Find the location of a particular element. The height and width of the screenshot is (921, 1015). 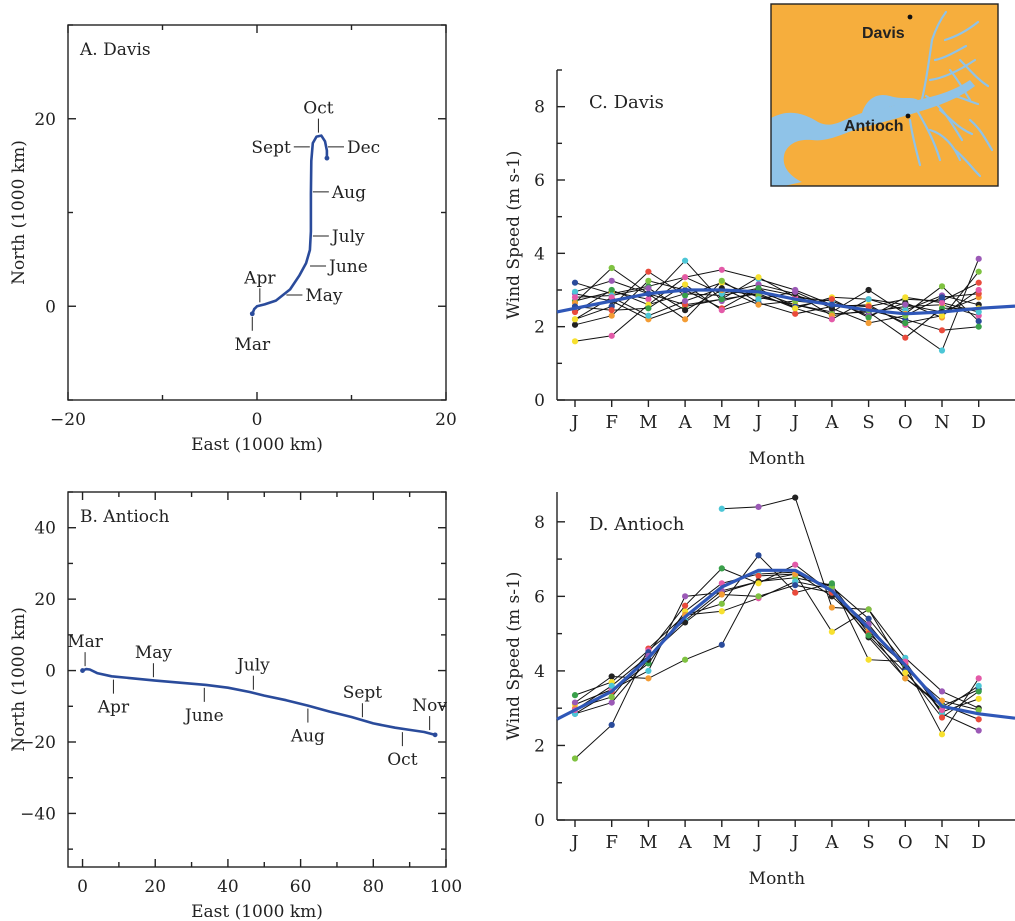

month-annotation: July is located at coordinates (252, 666).